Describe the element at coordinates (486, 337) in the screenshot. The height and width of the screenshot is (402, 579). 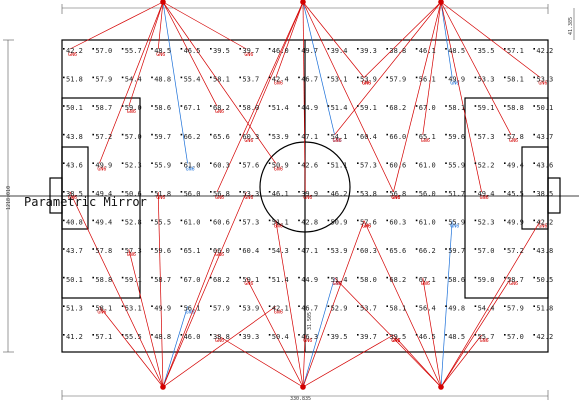
I see `illuminance-value: 55.7` at that location.